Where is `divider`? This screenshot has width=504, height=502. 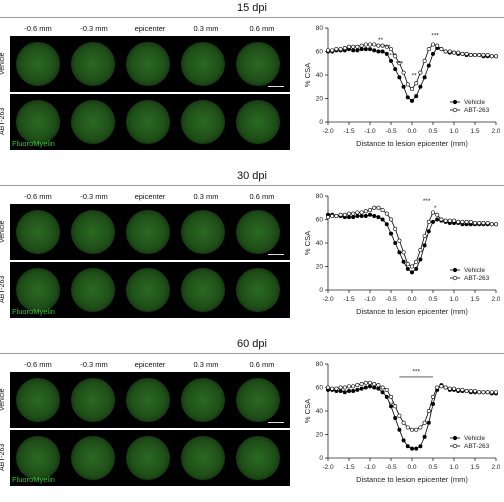 divider is located at coordinates (252, 185).